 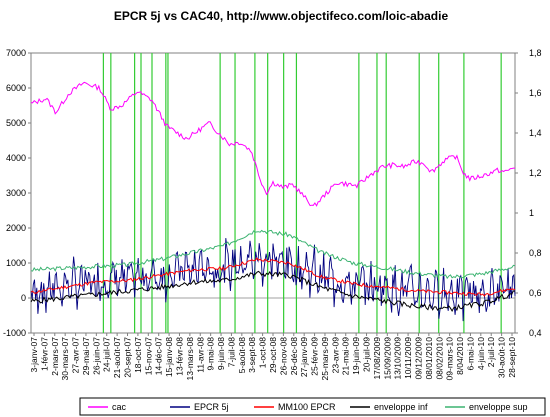 What do you see at coordinates (16, 263) in the screenshot?
I see `y-tick-label: 1000` at bounding box center [16, 263].